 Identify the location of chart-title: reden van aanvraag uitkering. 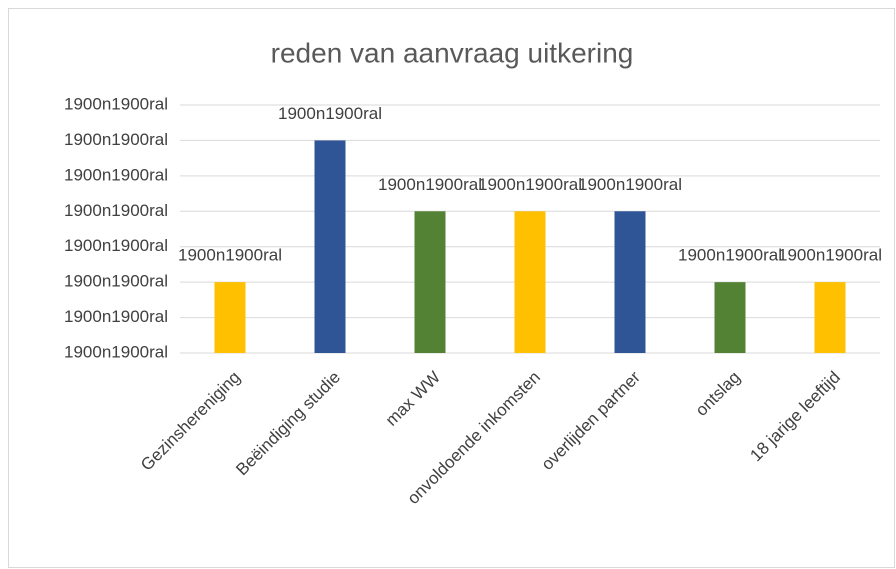
(452, 52).